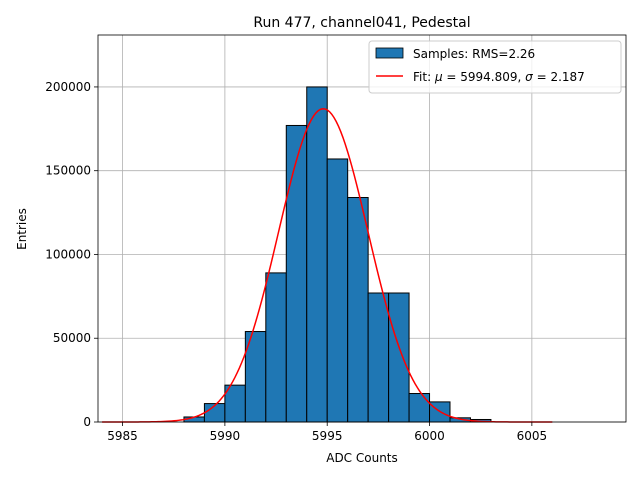  What do you see at coordinates (474, 54) in the screenshot?
I see `legend-samples-label: Samples: RMS=2.26` at bounding box center [474, 54].